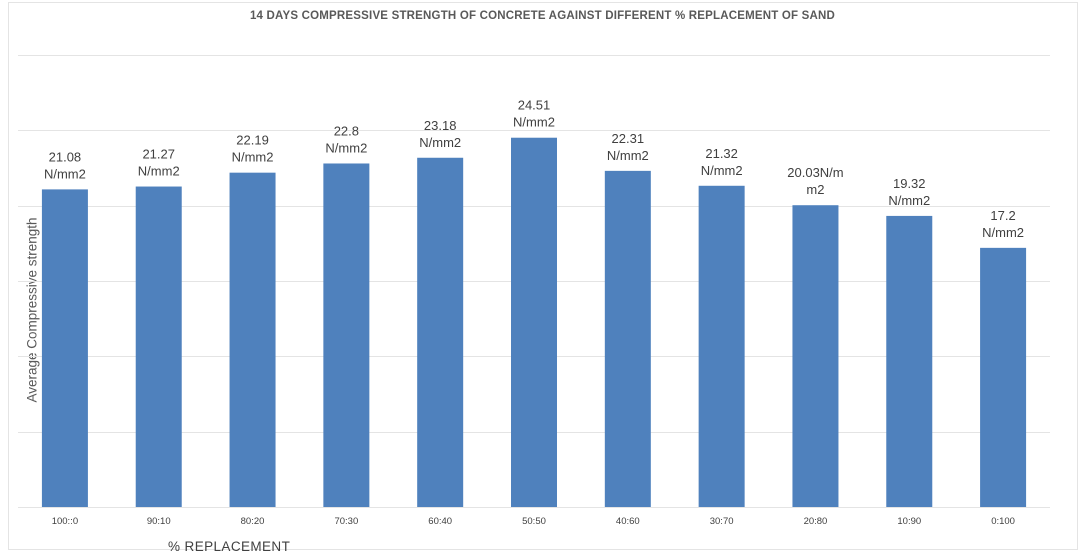 This screenshot has width=1085, height=555. Describe the element at coordinates (815, 181) in the screenshot. I see `data-label: 20.03N/m m2` at that location.